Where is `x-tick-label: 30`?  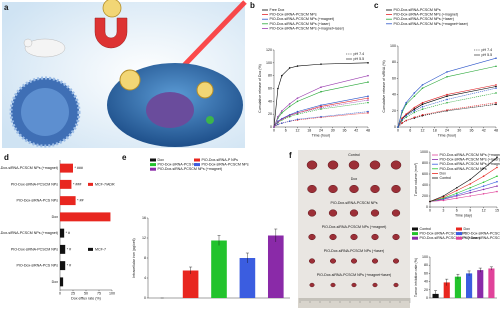 x-tick-label: 30 is located at coordinates (459, 130).